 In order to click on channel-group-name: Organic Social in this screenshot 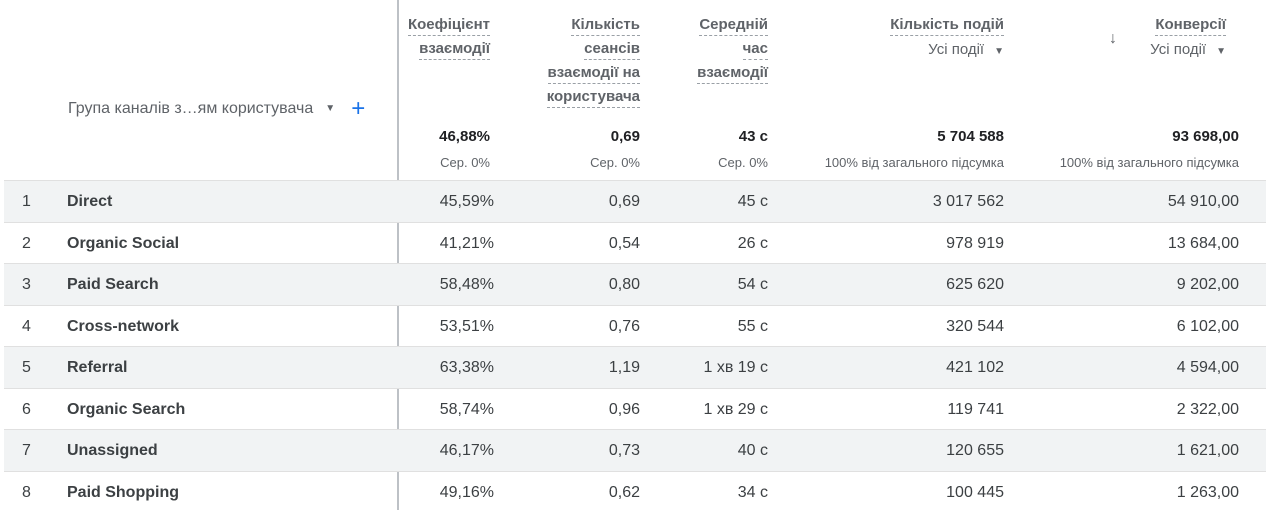, I will do `click(123, 243)`.